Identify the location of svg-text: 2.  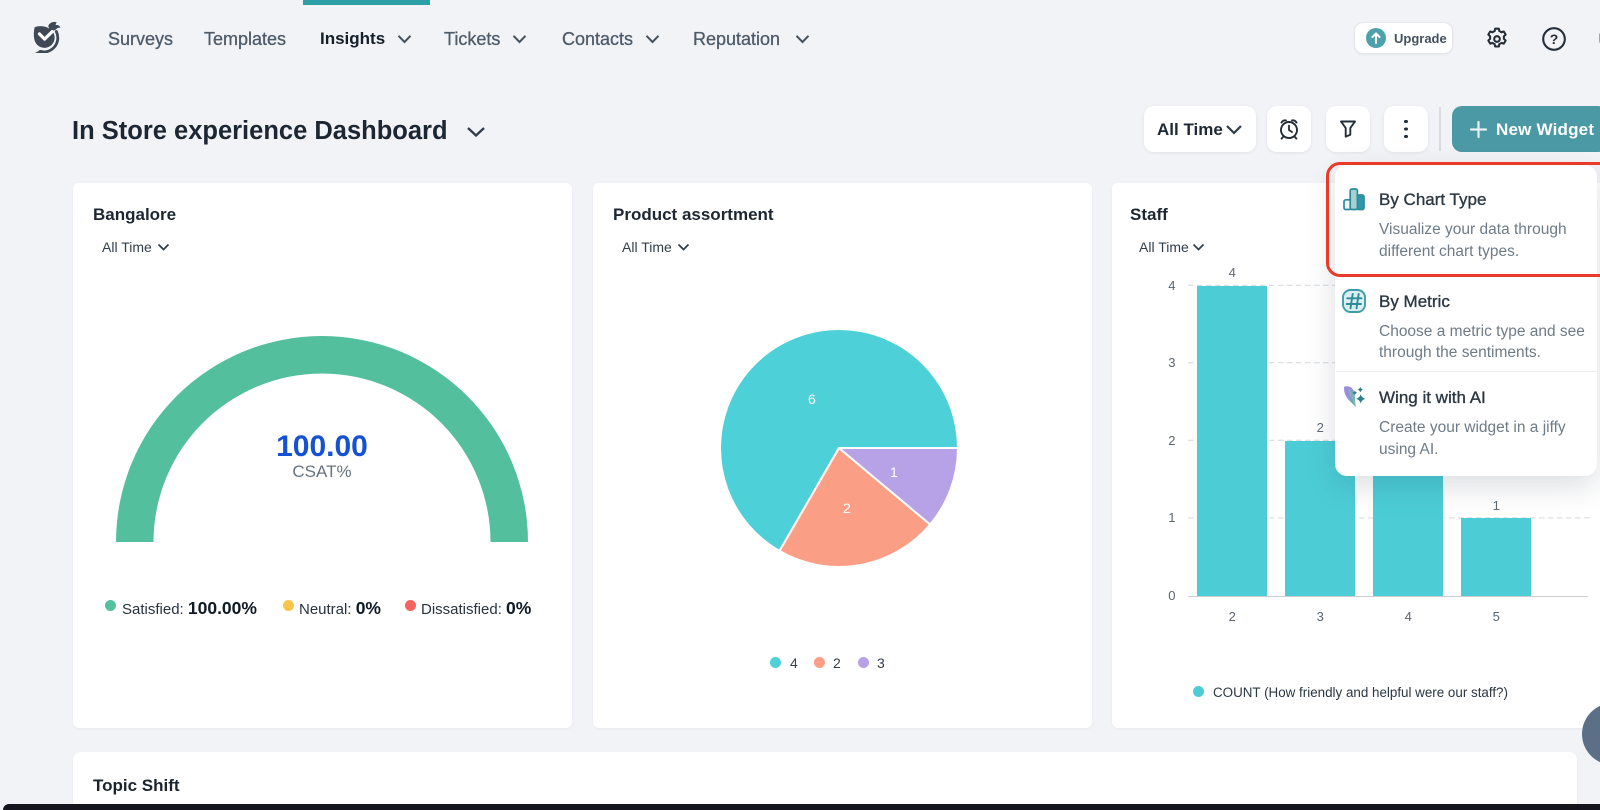
(847, 508).